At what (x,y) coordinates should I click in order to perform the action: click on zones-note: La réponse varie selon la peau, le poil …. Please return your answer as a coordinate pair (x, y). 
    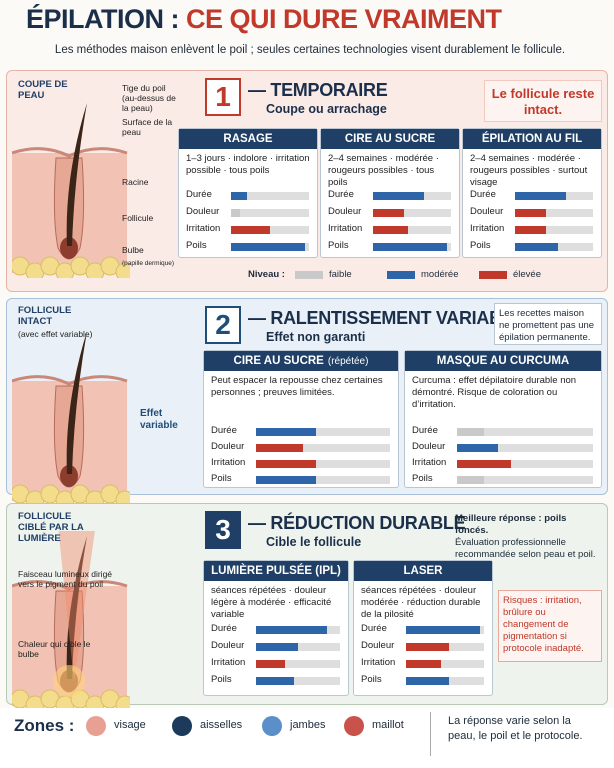
    Looking at the image, I should click on (515, 728).